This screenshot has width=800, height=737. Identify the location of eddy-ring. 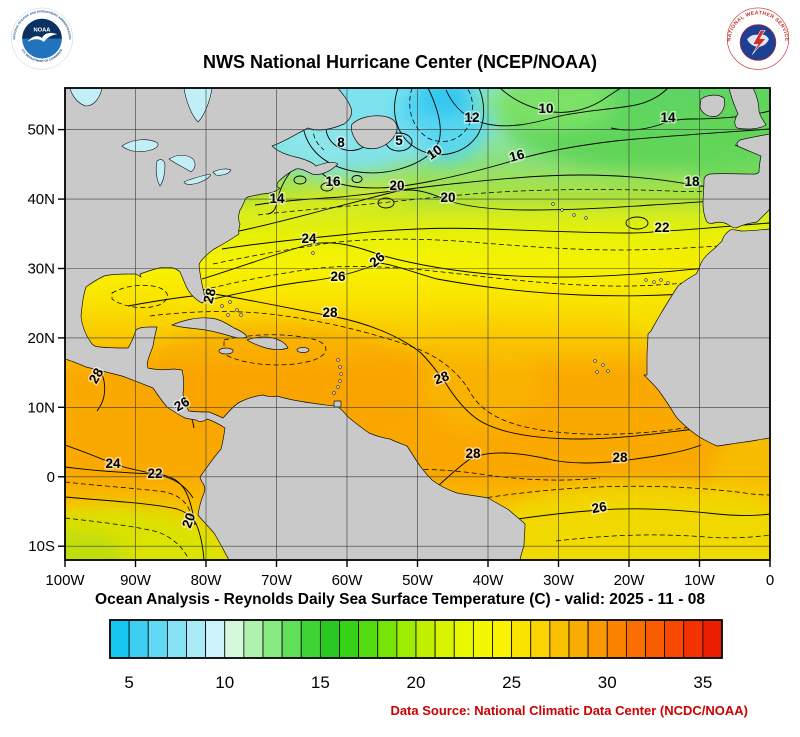
(327, 187).